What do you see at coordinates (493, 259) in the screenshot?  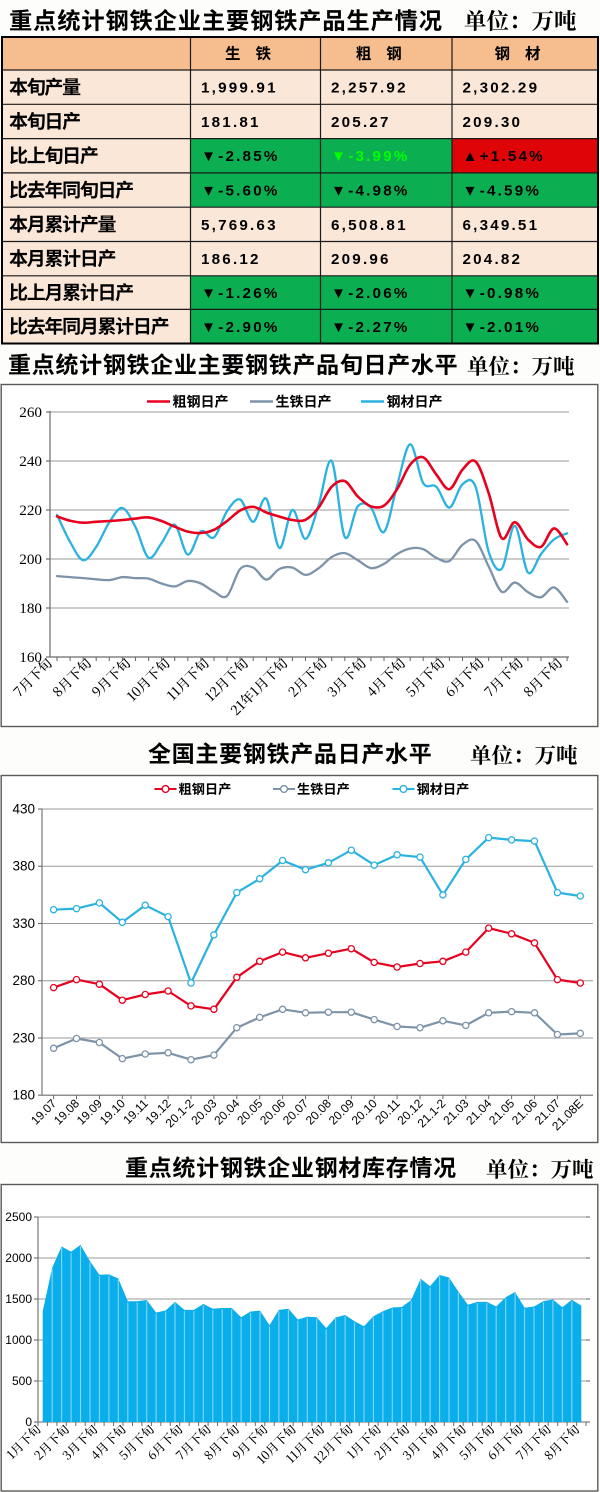 I see `svg-text: 204.82` at bounding box center [493, 259].